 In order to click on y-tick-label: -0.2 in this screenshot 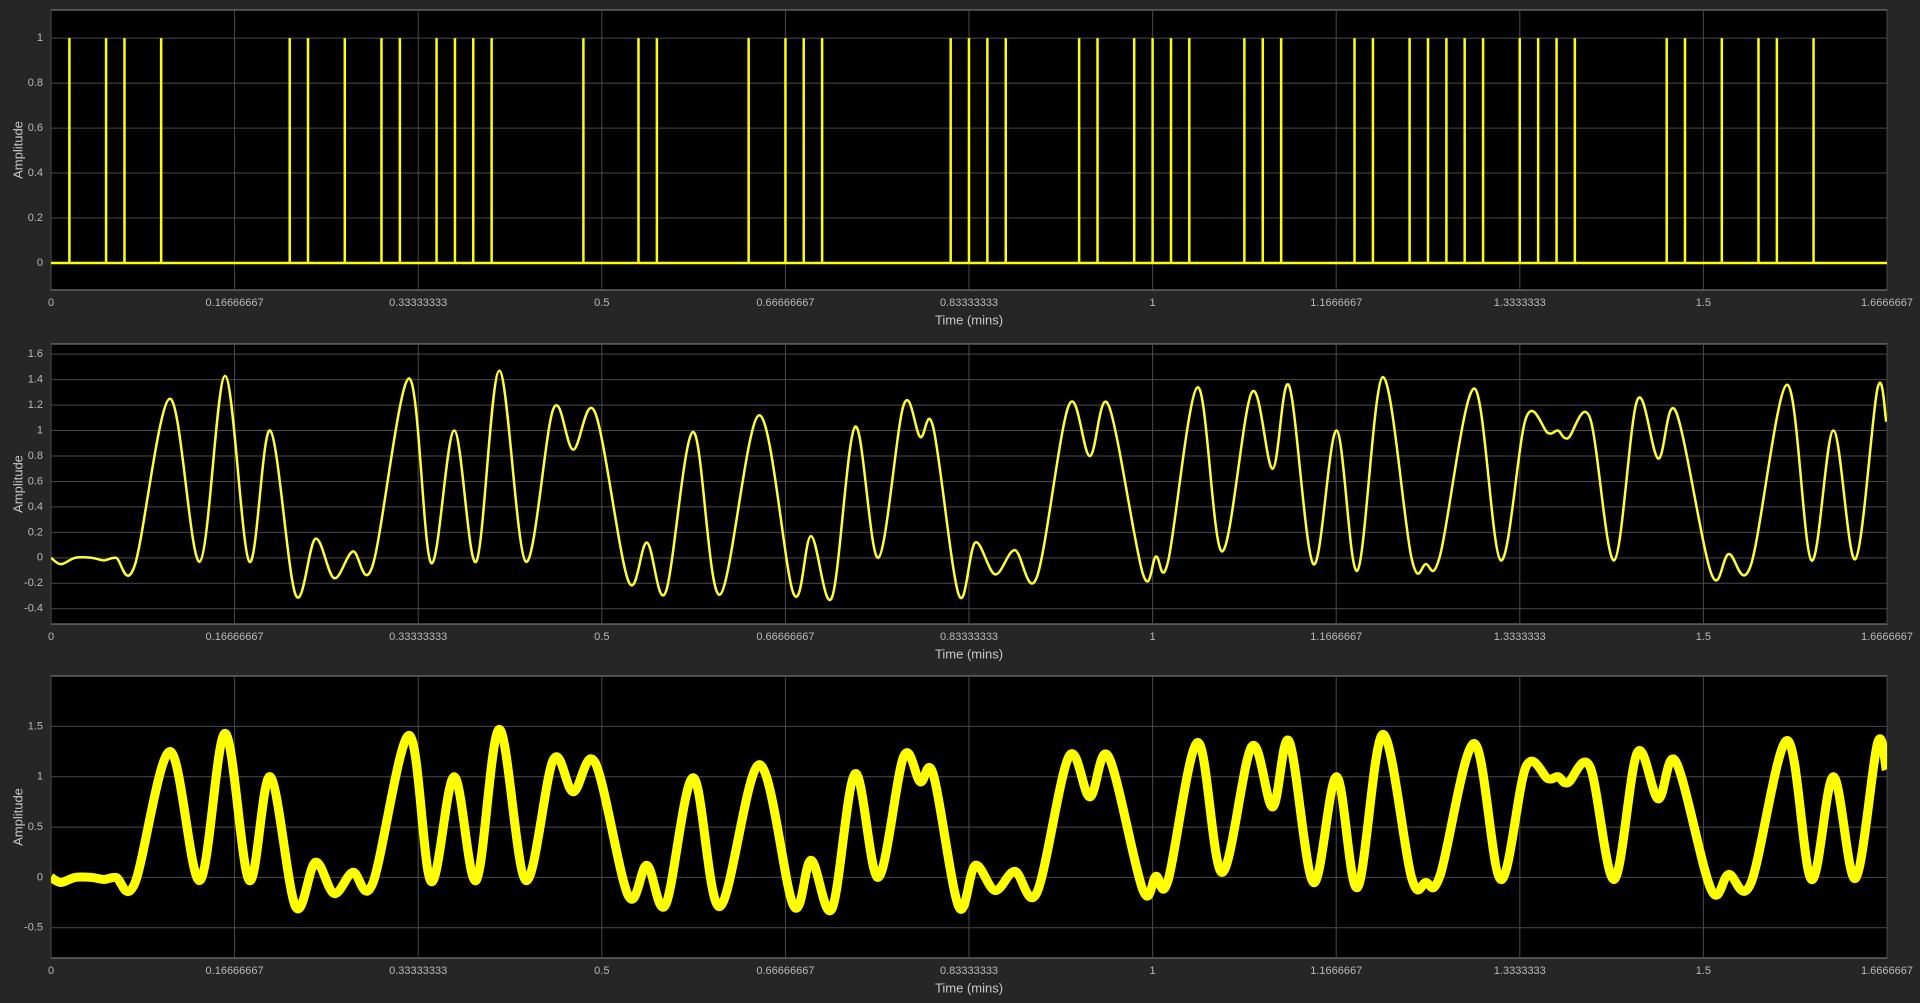, I will do `click(33, 583)`.